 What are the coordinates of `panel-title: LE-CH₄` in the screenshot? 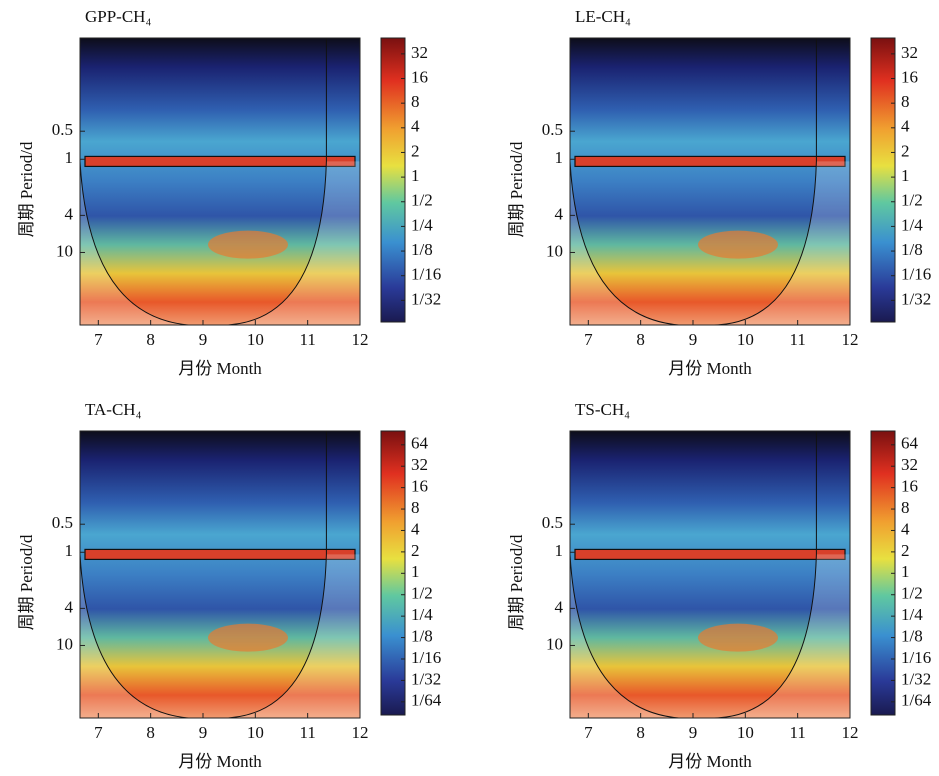 It's located at (603, 16).